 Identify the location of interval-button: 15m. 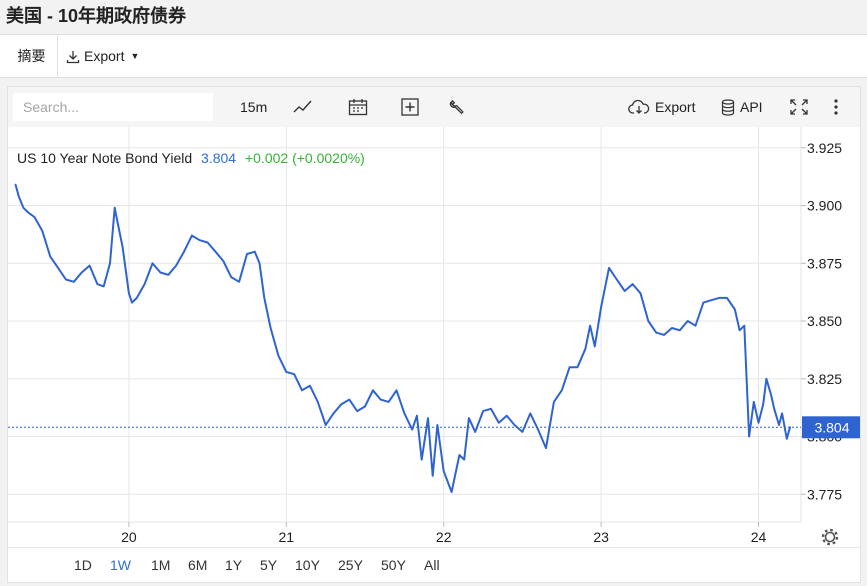
(254, 107).